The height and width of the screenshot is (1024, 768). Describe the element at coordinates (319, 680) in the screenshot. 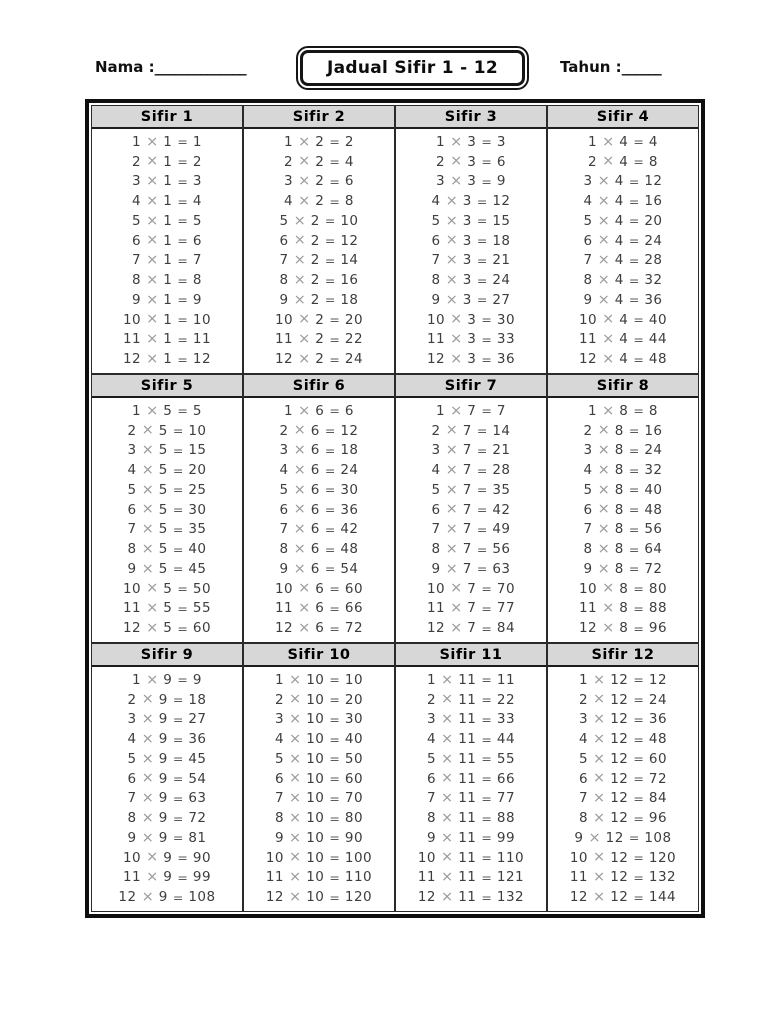

I see `times-table-row: 1 × 10 = 10` at that location.